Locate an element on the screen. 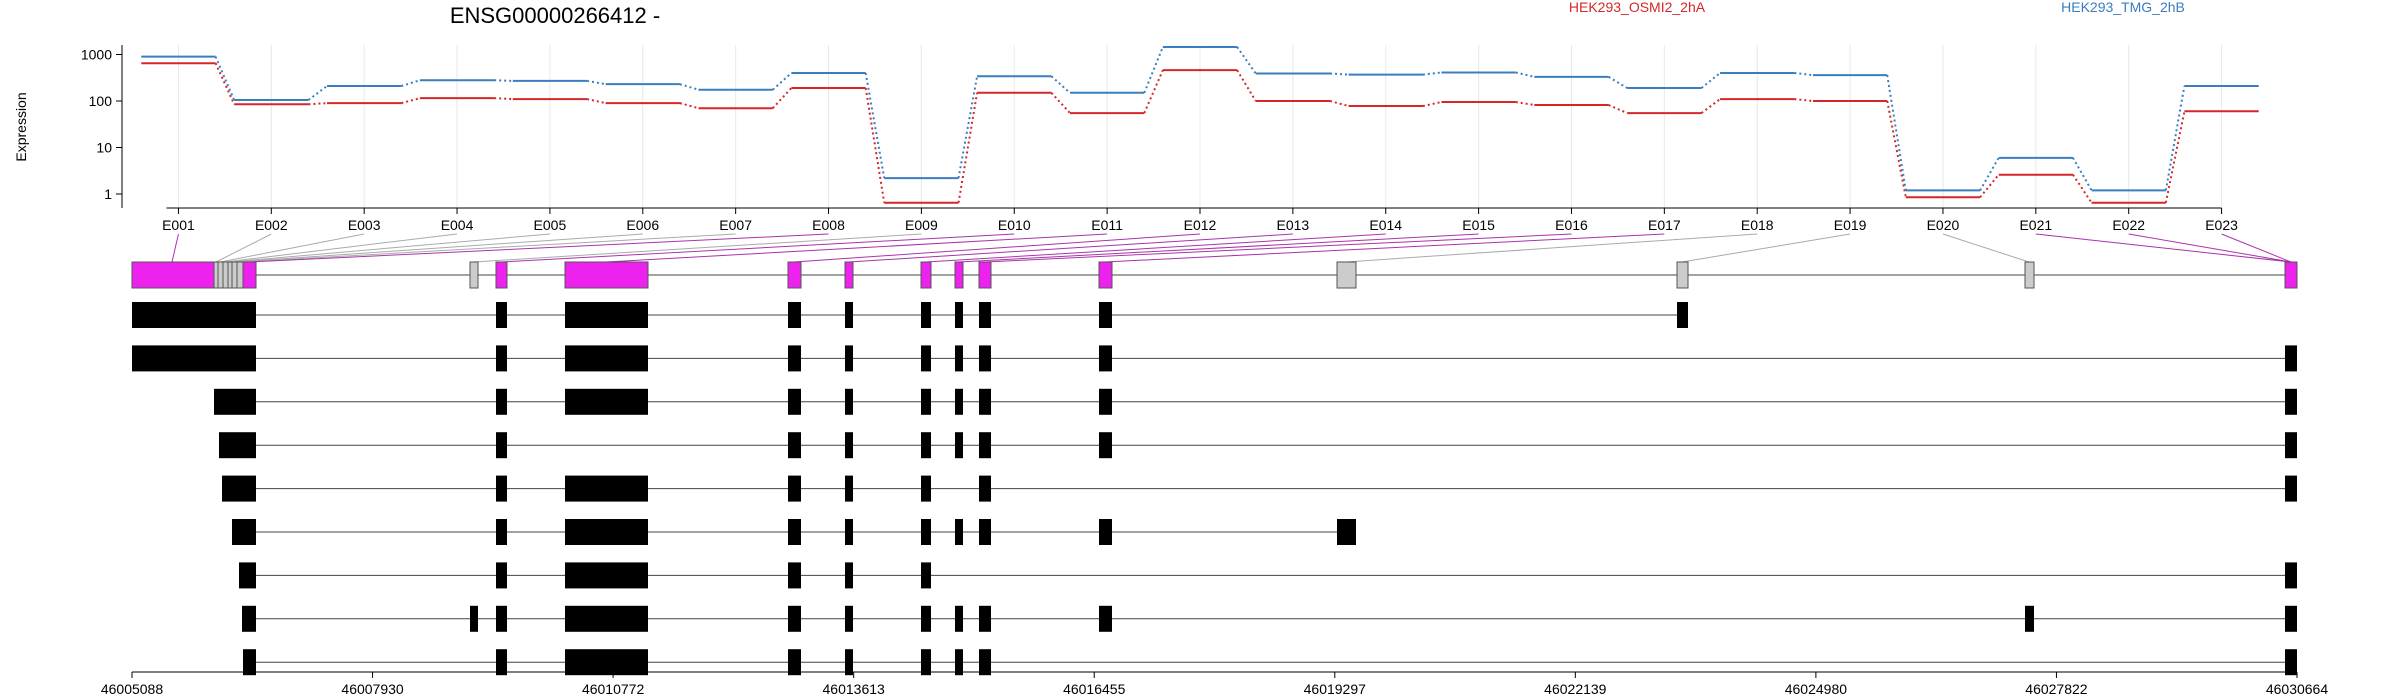  x-tick-label: E018 is located at coordinates (1757, 225).